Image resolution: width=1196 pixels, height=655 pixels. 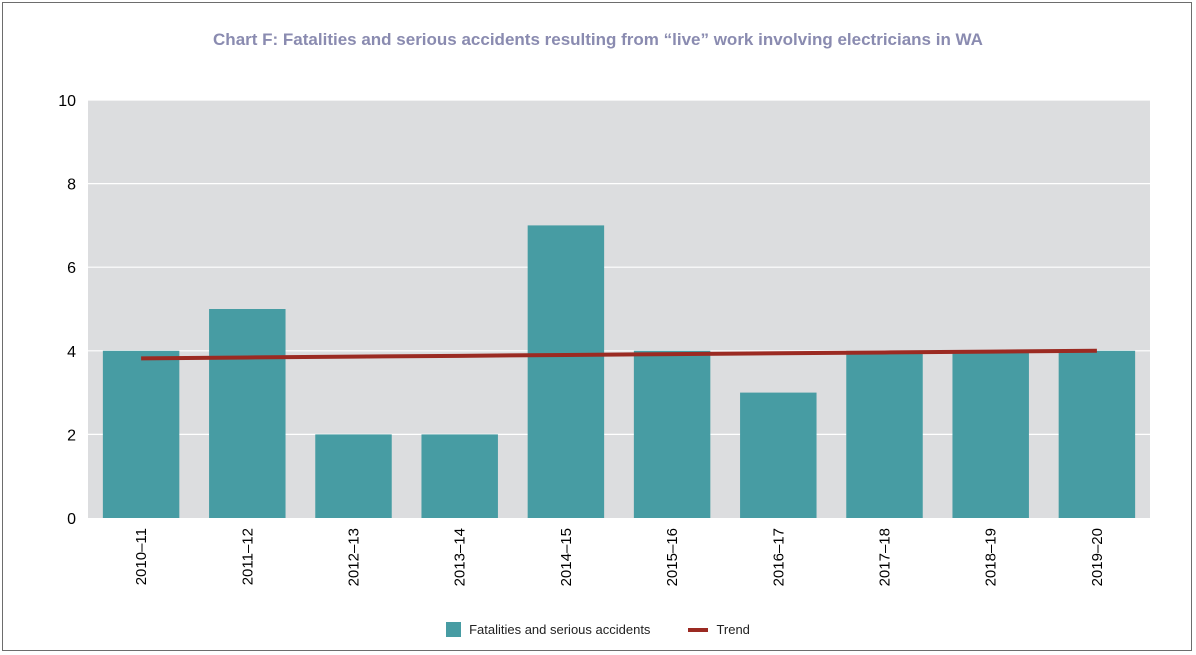 I want to click on trend-line-group, so click(x=619, y=354).